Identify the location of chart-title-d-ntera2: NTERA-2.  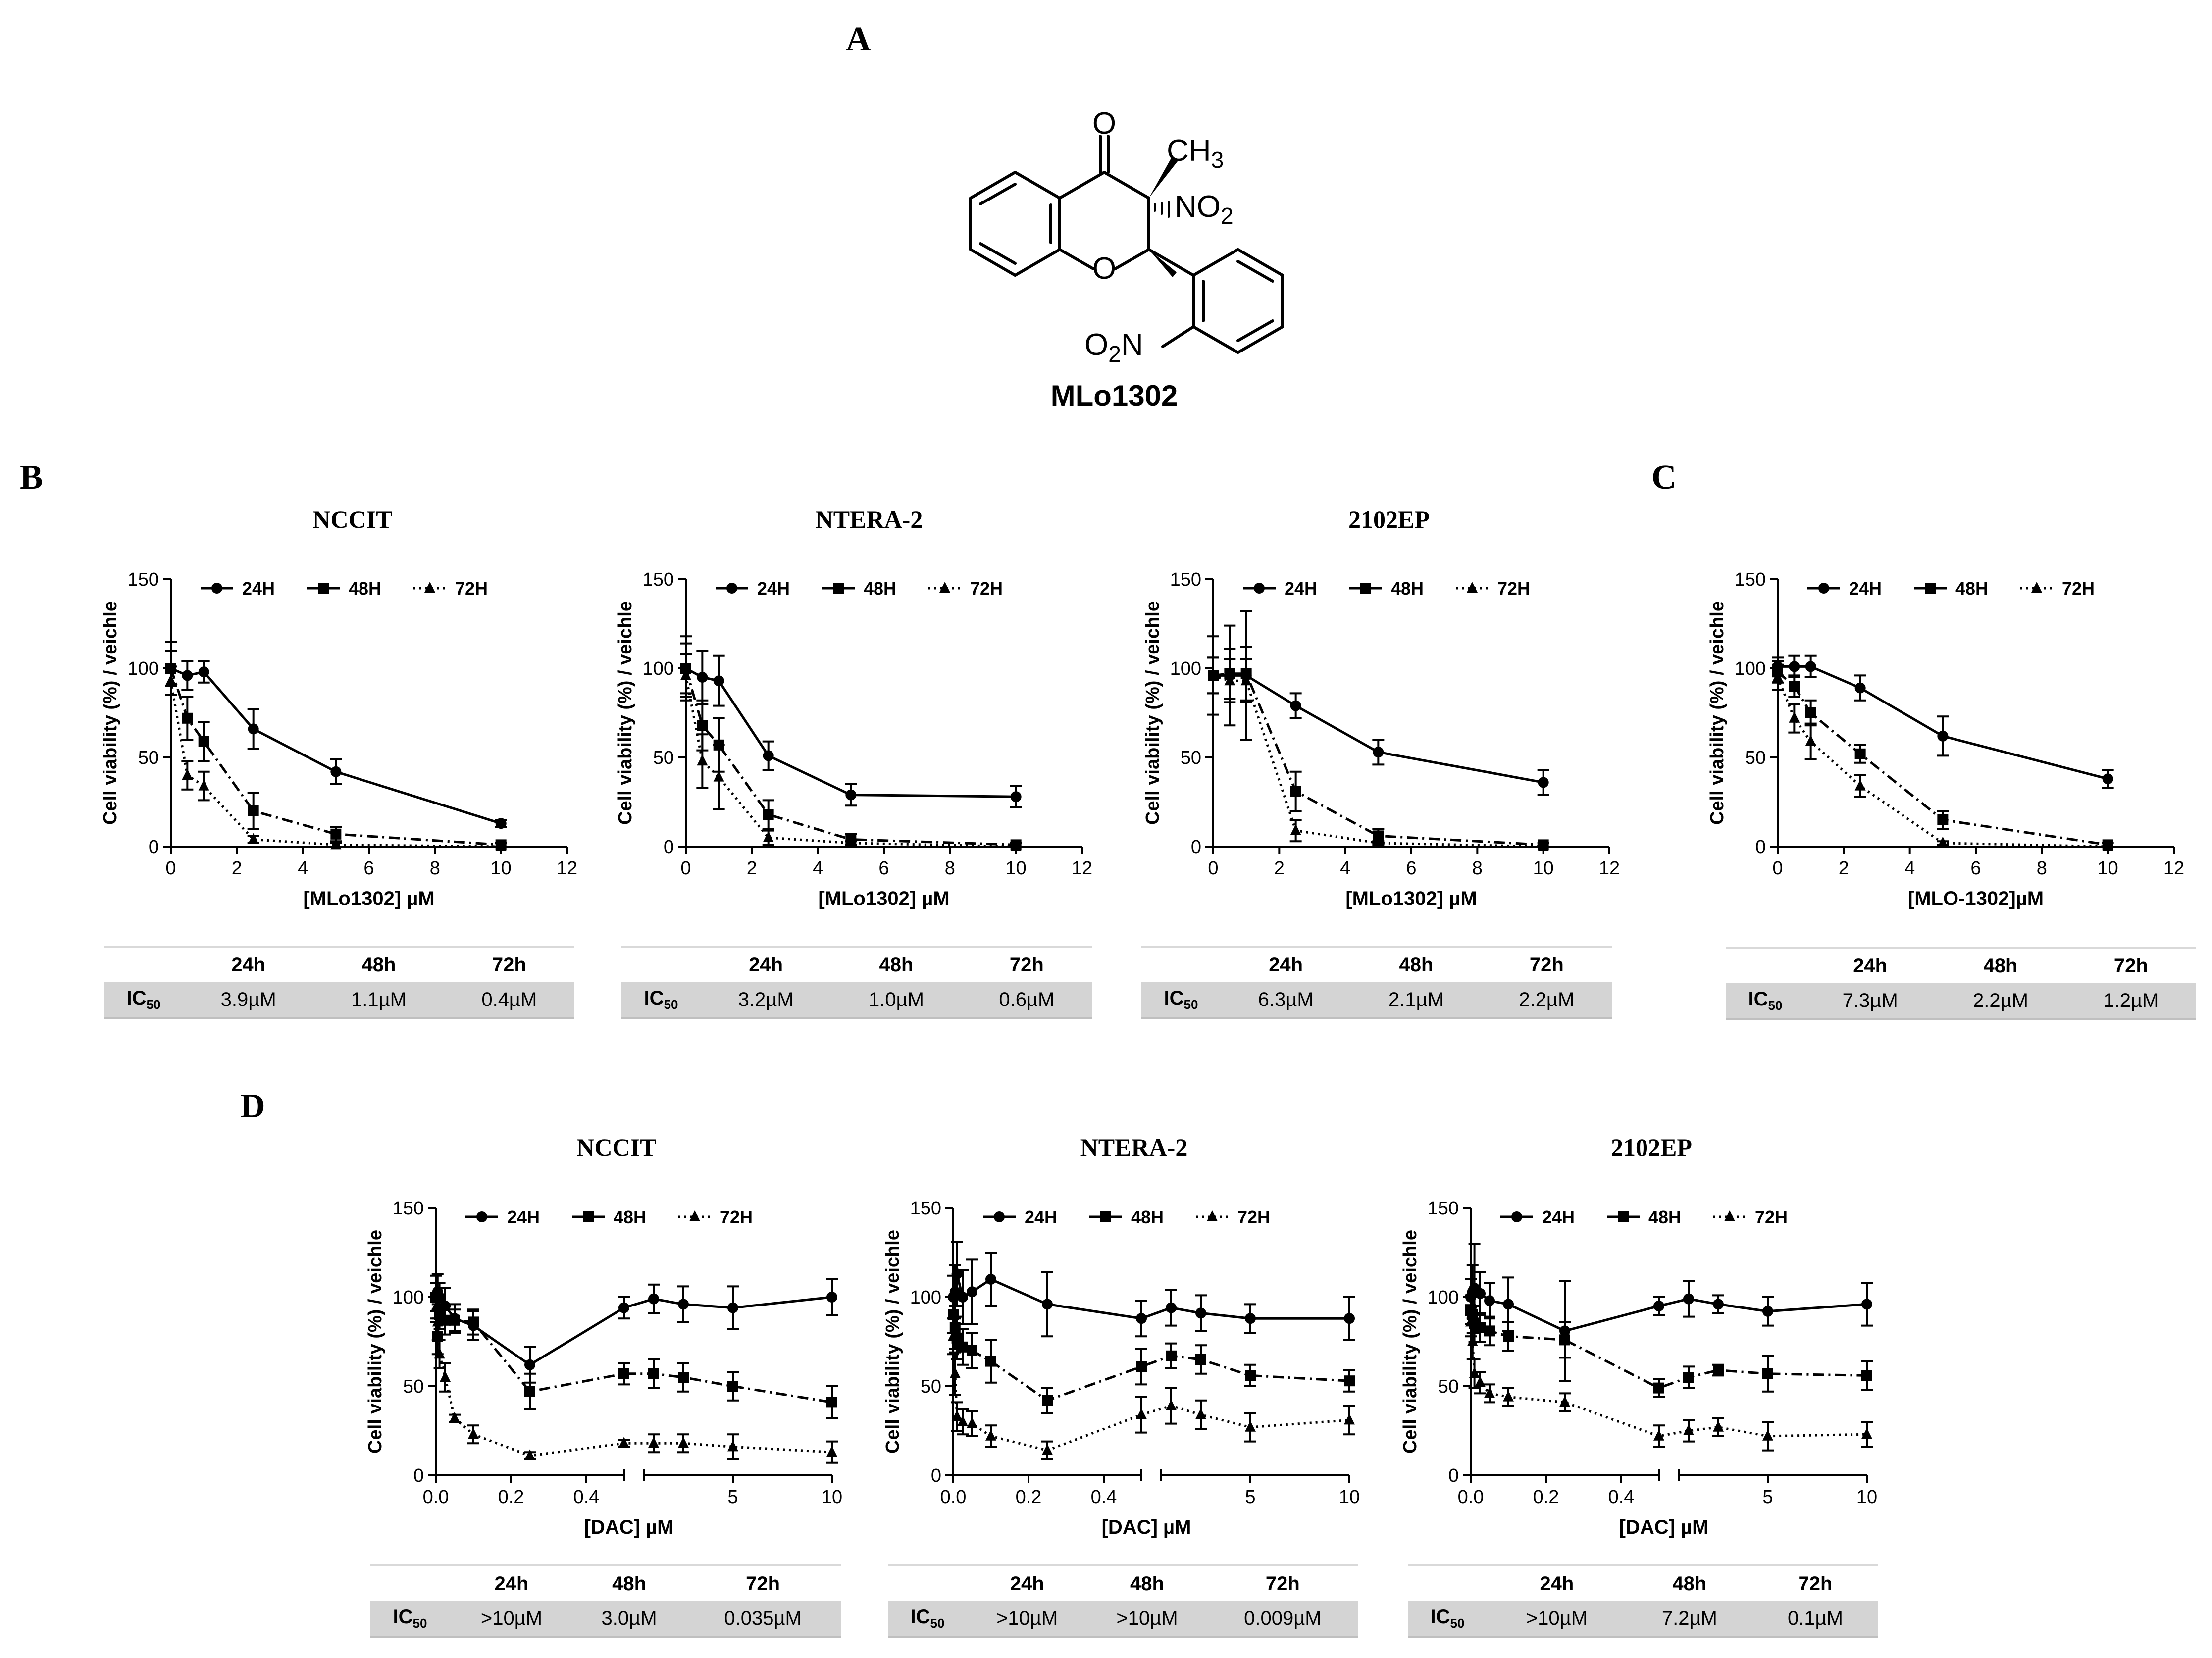
(1134, 1147).